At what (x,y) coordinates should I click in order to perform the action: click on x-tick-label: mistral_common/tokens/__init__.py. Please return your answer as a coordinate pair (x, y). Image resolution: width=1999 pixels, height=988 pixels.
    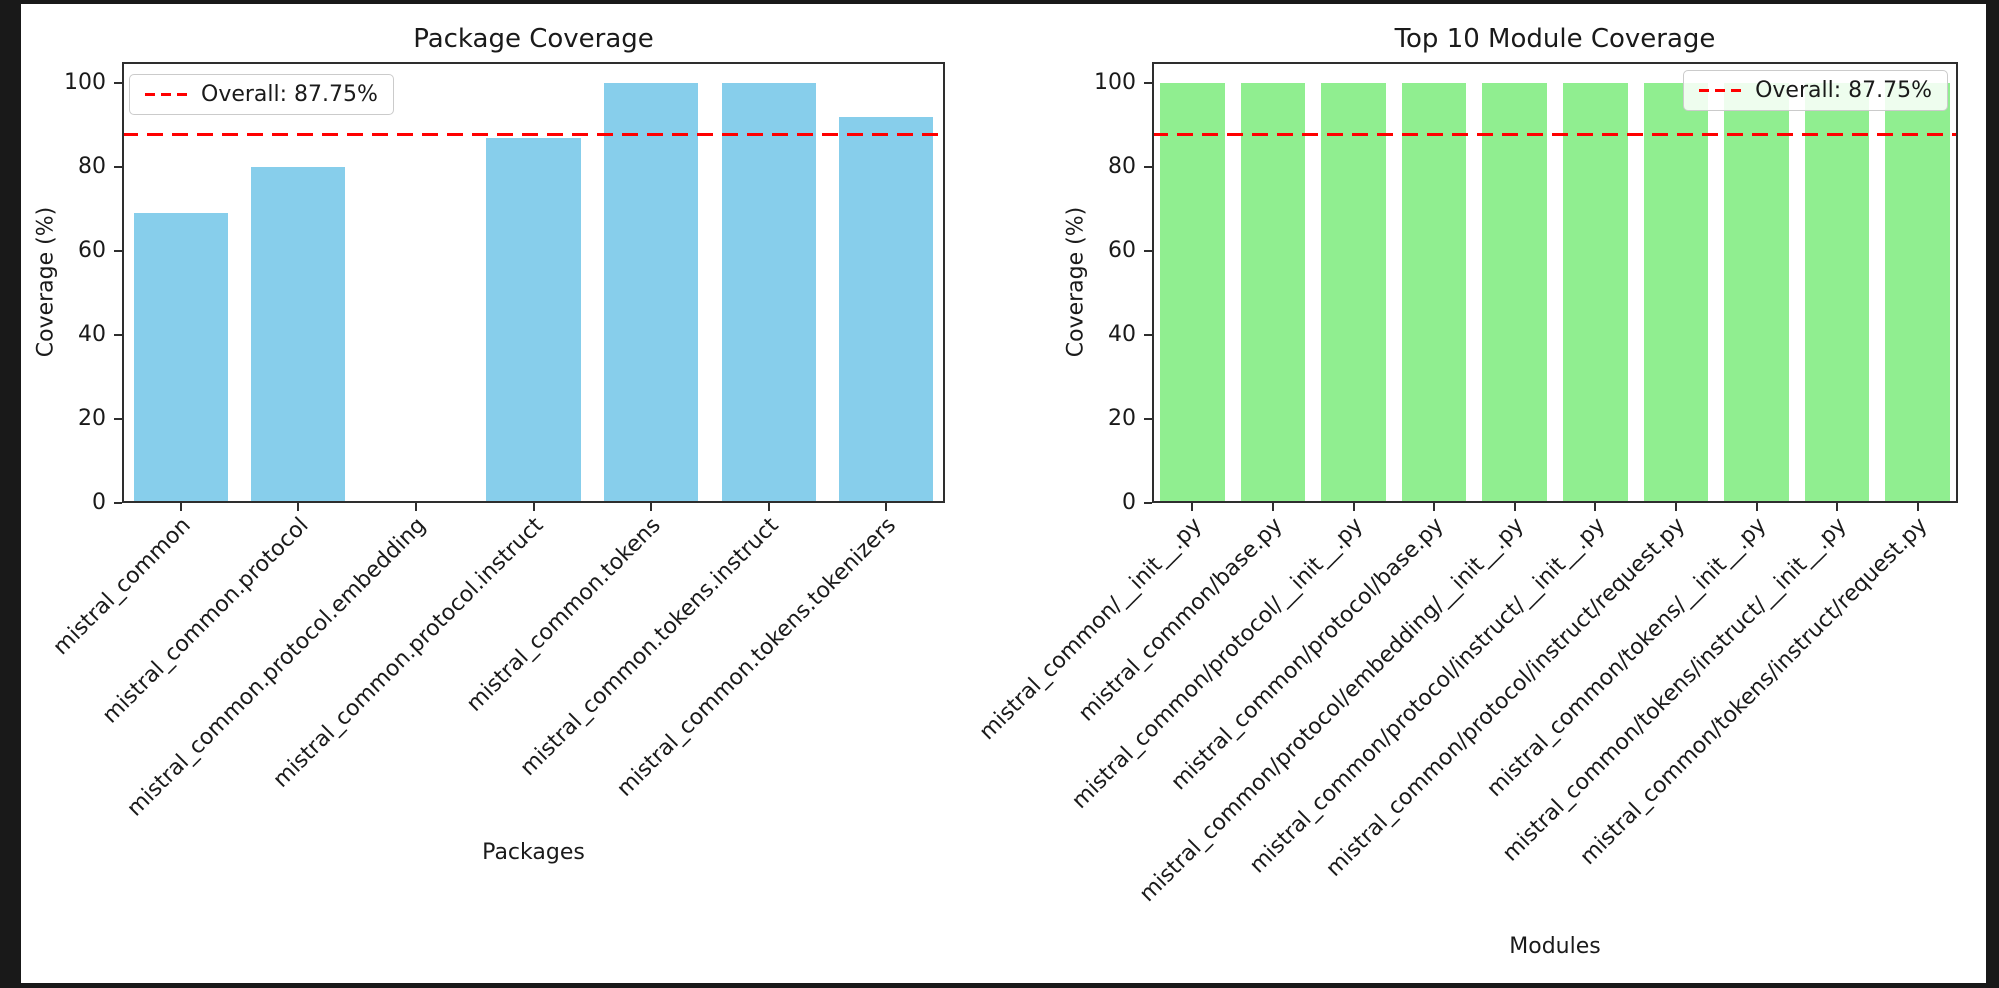
    Looking at the image, I should click on (1627, 657).